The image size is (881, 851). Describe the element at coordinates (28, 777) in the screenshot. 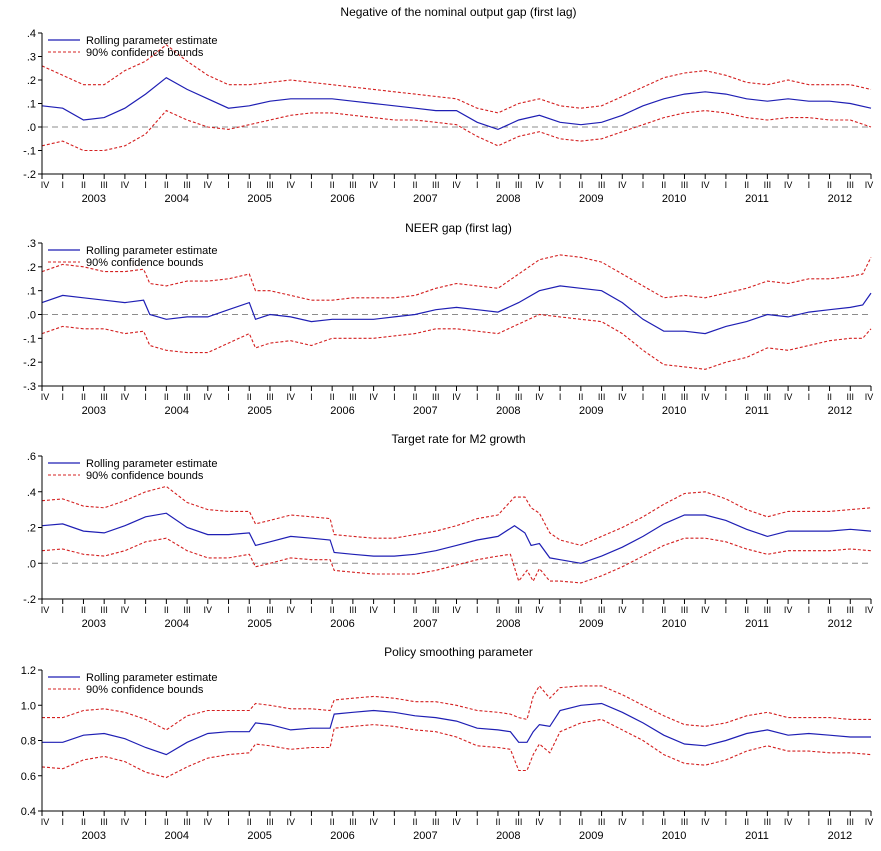

I see `y-tick-label: 0.6` at that location.